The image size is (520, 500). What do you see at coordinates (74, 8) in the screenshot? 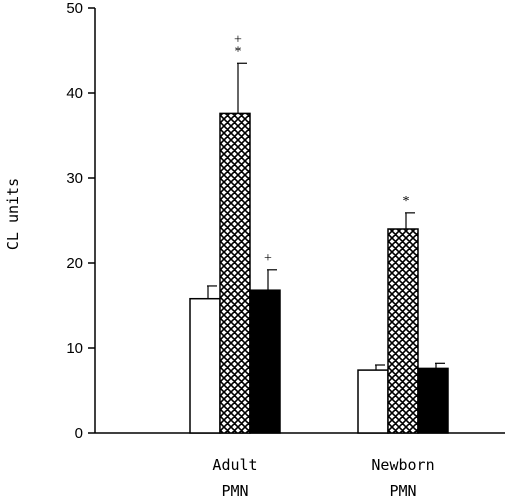
I see `y-tick-label: 50` at bounding box center [74, 8].